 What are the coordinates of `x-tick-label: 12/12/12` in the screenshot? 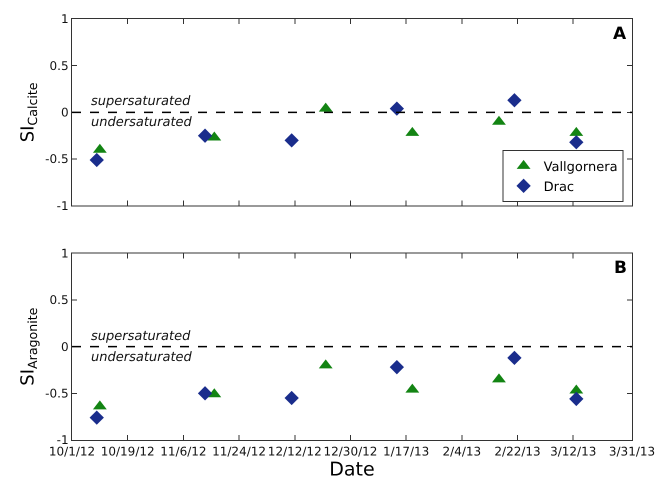 It's located at (295, 451).